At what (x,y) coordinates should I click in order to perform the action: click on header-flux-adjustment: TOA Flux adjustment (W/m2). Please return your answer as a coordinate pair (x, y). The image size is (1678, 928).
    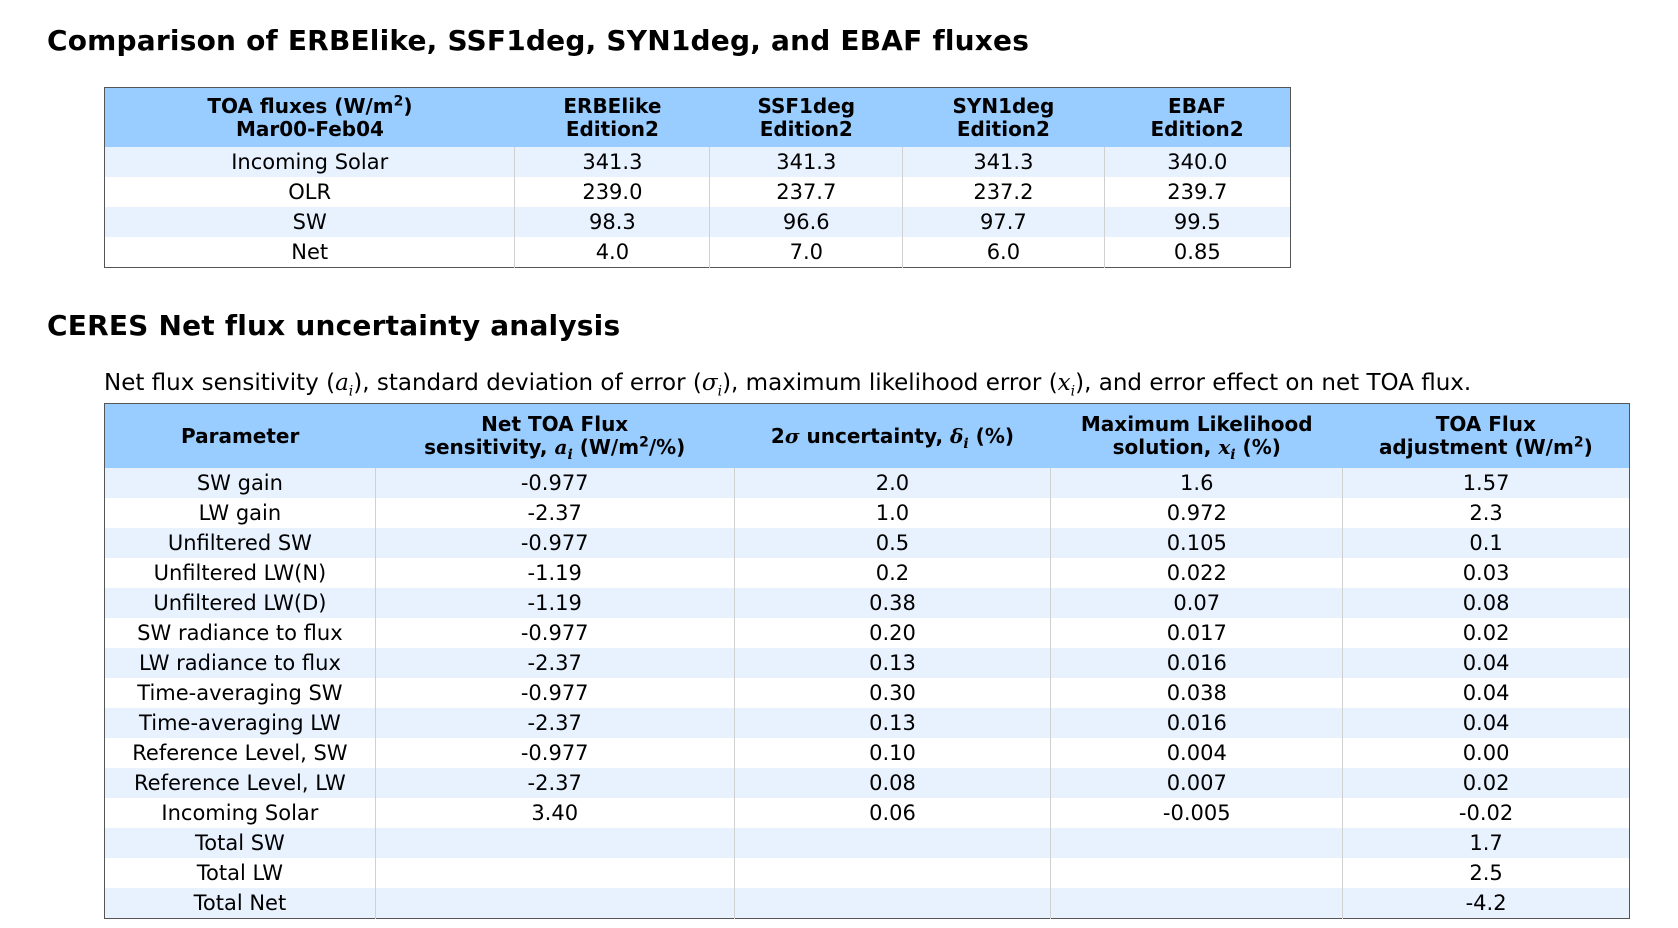
    Looking at the image, I should click on (1486, 435).